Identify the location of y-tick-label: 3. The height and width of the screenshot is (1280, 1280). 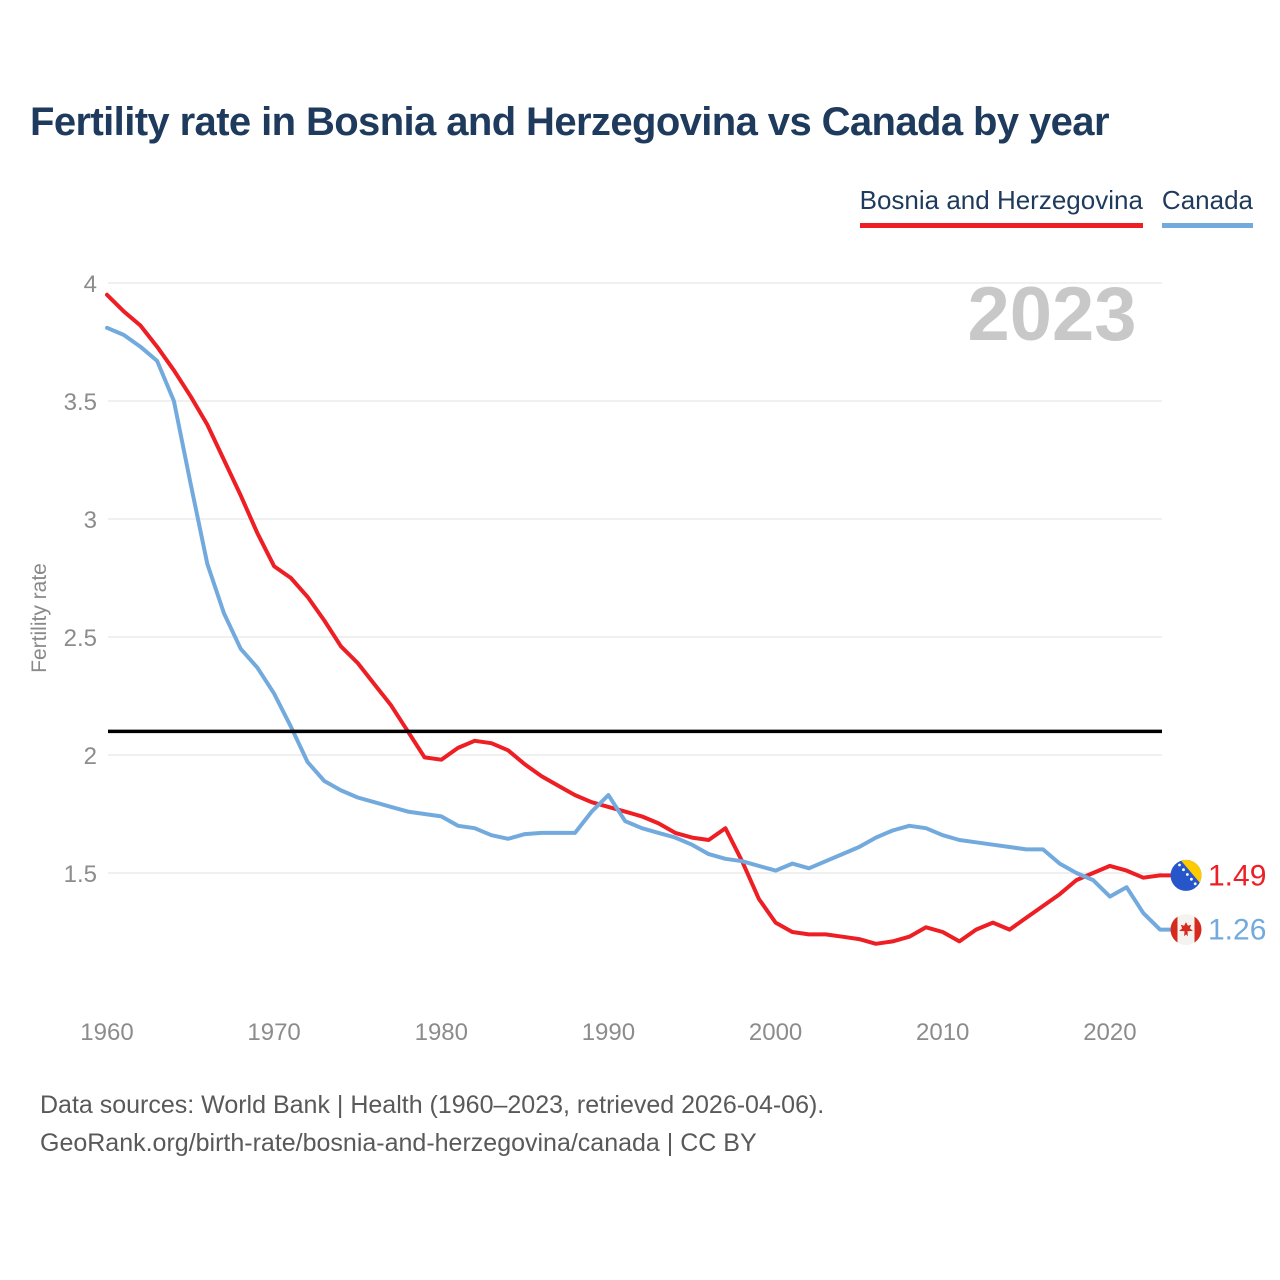
(90, 520).